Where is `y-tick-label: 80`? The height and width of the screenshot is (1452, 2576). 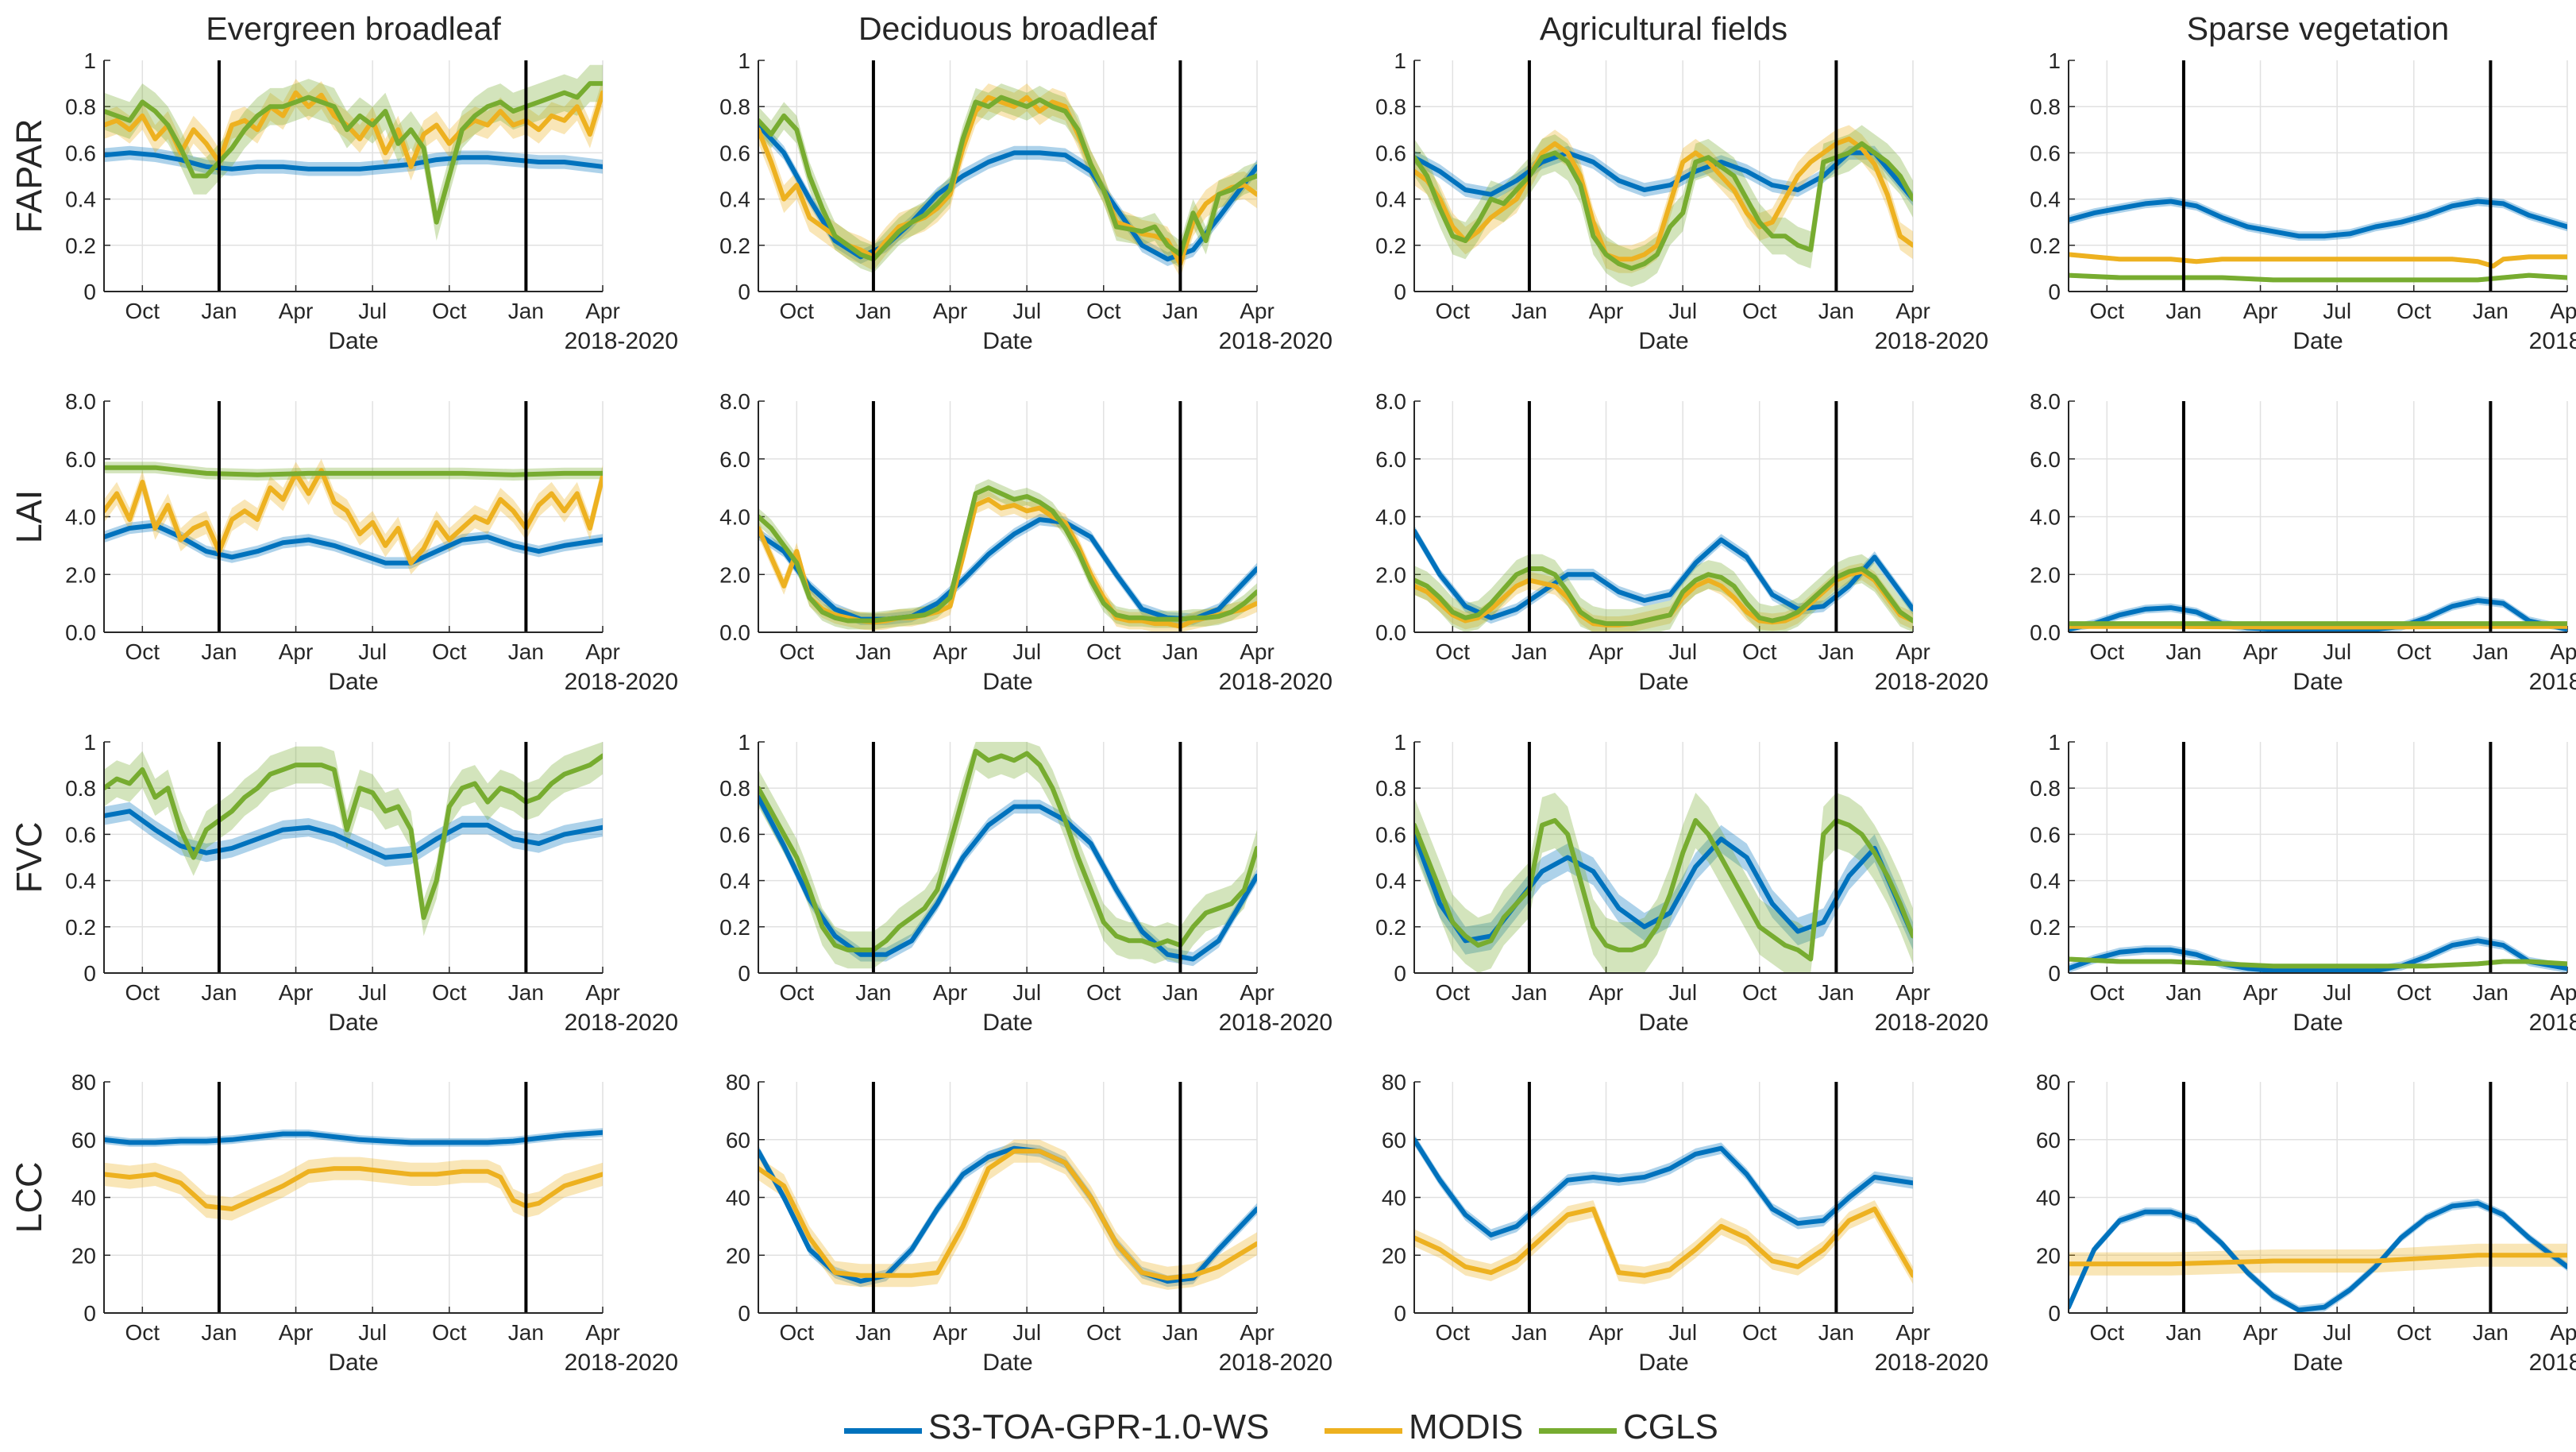 y-tick-label: 80 is located at coordinates (1394, 1082).